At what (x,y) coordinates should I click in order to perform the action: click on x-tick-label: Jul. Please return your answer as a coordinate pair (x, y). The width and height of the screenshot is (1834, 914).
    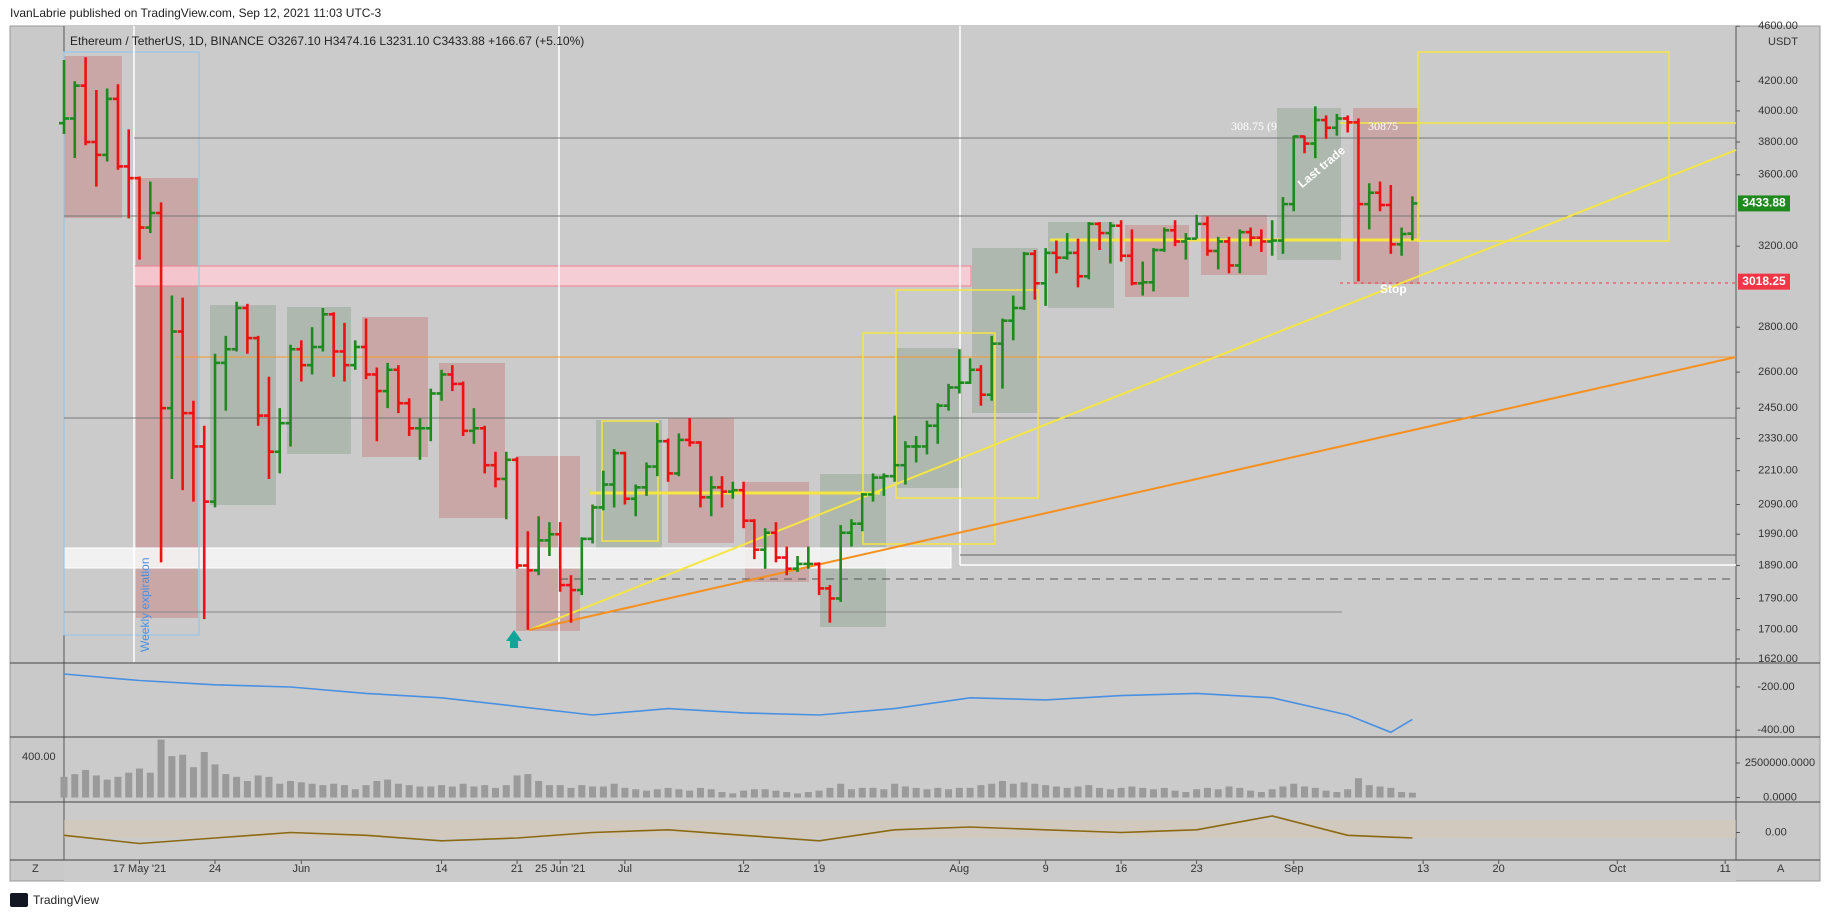
    Looking at the image, I should click on (625, 869).